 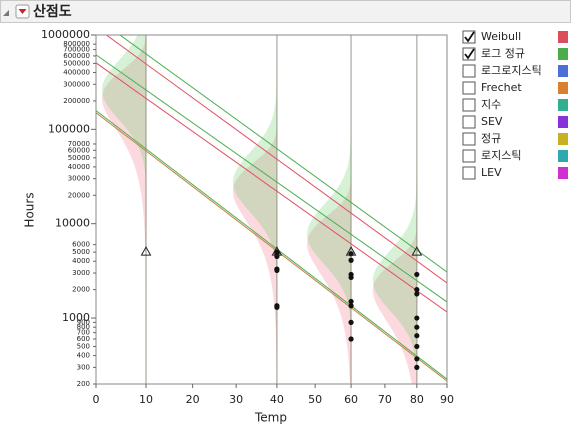 I want to click on y-tick-label: 200000, so click(x=76, y=101).